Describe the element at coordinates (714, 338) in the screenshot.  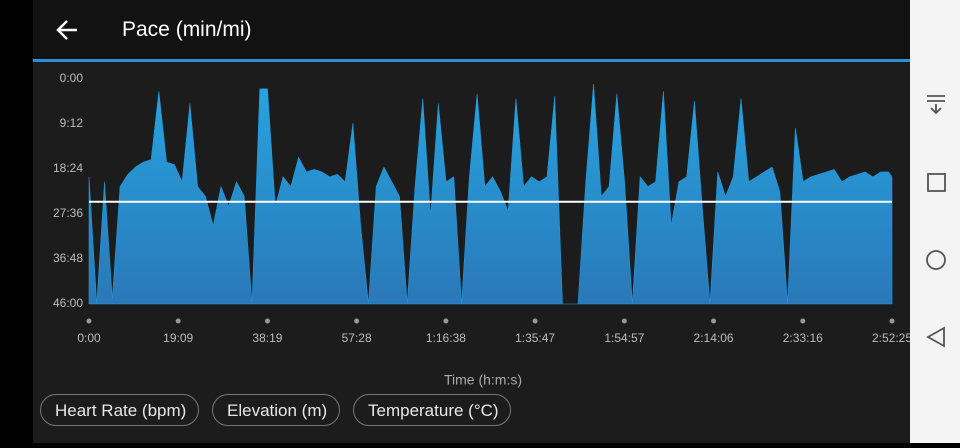
I see `x-tick-label: 2:14:06` at that location.